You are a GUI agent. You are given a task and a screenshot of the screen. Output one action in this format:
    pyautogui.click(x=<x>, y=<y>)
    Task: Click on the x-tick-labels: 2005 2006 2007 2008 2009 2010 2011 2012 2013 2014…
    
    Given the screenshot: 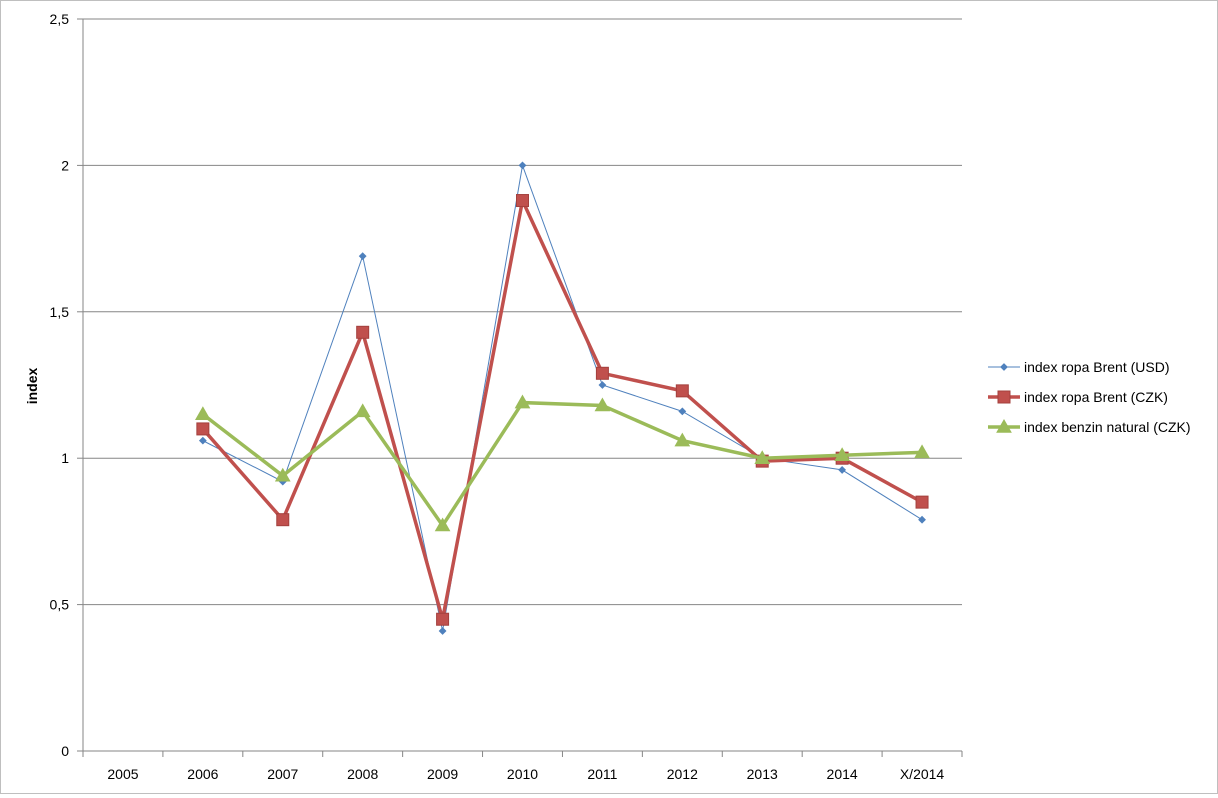 What is the action you would take?
    pyautogui.click(x=525, y=774)
    